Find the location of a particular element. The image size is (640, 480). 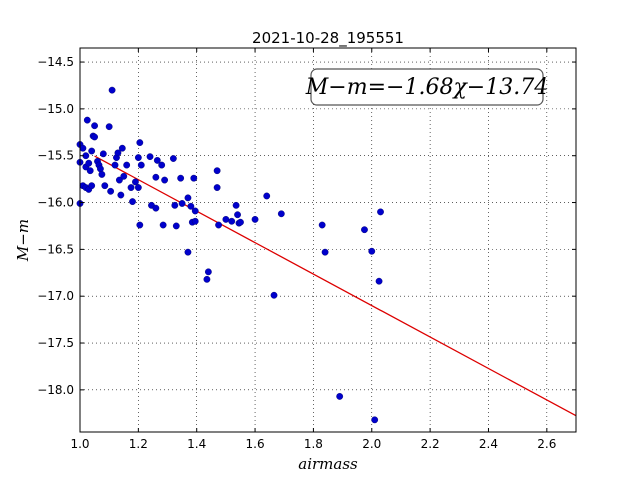

y-tick-labels: −14.5 −15.0 −15.5 −16.0 −16.5 −17.0 −17.5 −18.0 is located at coordinates (55, 226).